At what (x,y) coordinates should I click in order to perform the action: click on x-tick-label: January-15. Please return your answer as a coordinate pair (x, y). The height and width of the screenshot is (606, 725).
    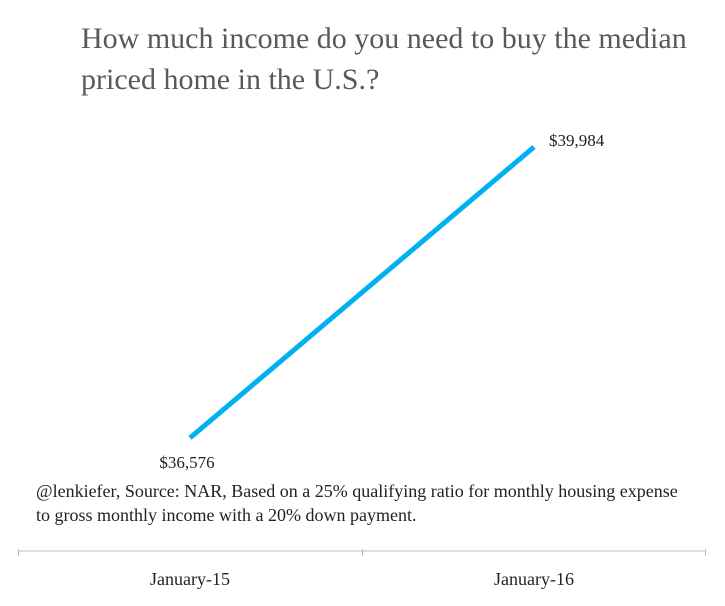
    Looking at the image, I should click on (190, 579).